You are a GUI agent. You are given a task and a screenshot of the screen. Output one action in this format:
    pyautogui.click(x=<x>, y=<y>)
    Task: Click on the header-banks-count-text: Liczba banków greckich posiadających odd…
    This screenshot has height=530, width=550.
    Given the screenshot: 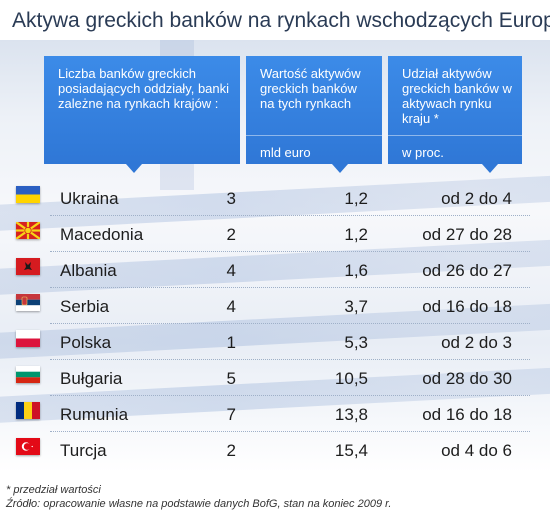 What is the action you would take?
    pyautogui.click(x=144, y=88)
    